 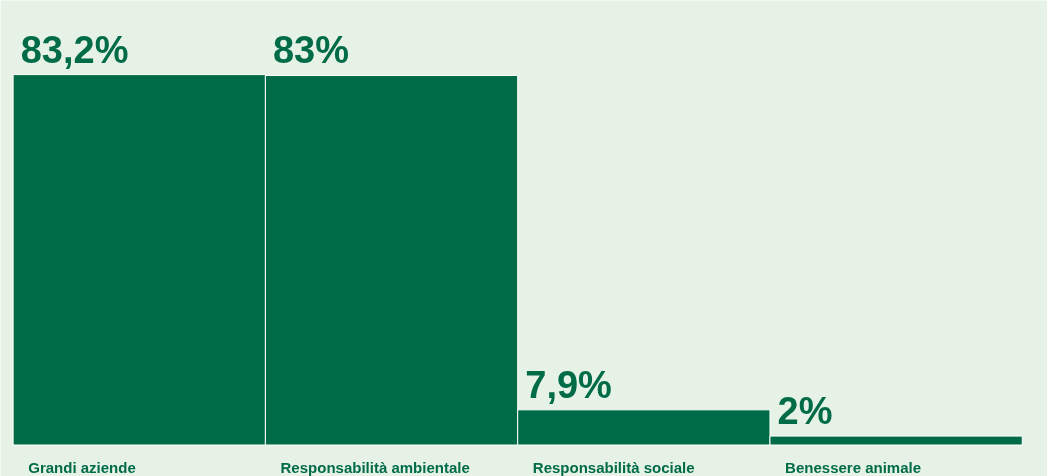 I want to click on data-label: 7,9%, so click(x=568, y=384).